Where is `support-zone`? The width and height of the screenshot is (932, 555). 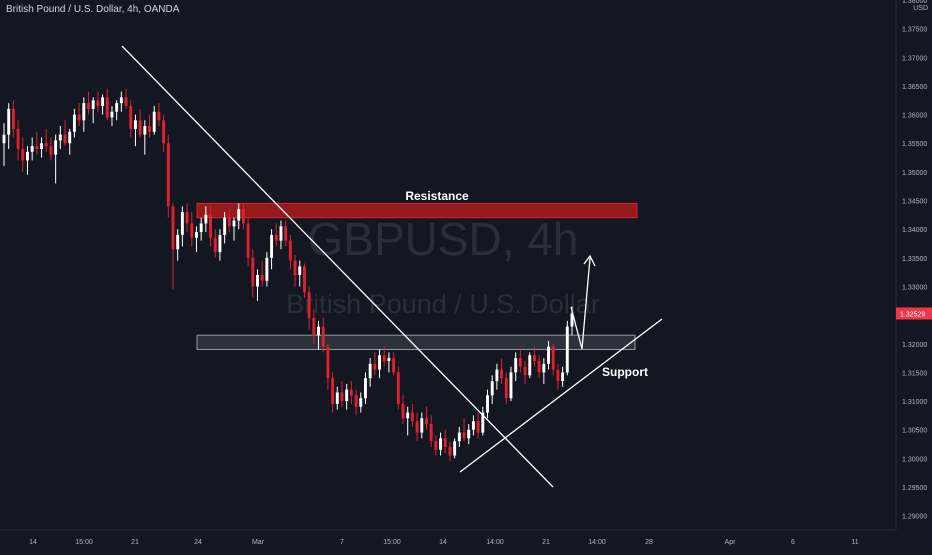
support-zone is located at coordinates (416, 342).